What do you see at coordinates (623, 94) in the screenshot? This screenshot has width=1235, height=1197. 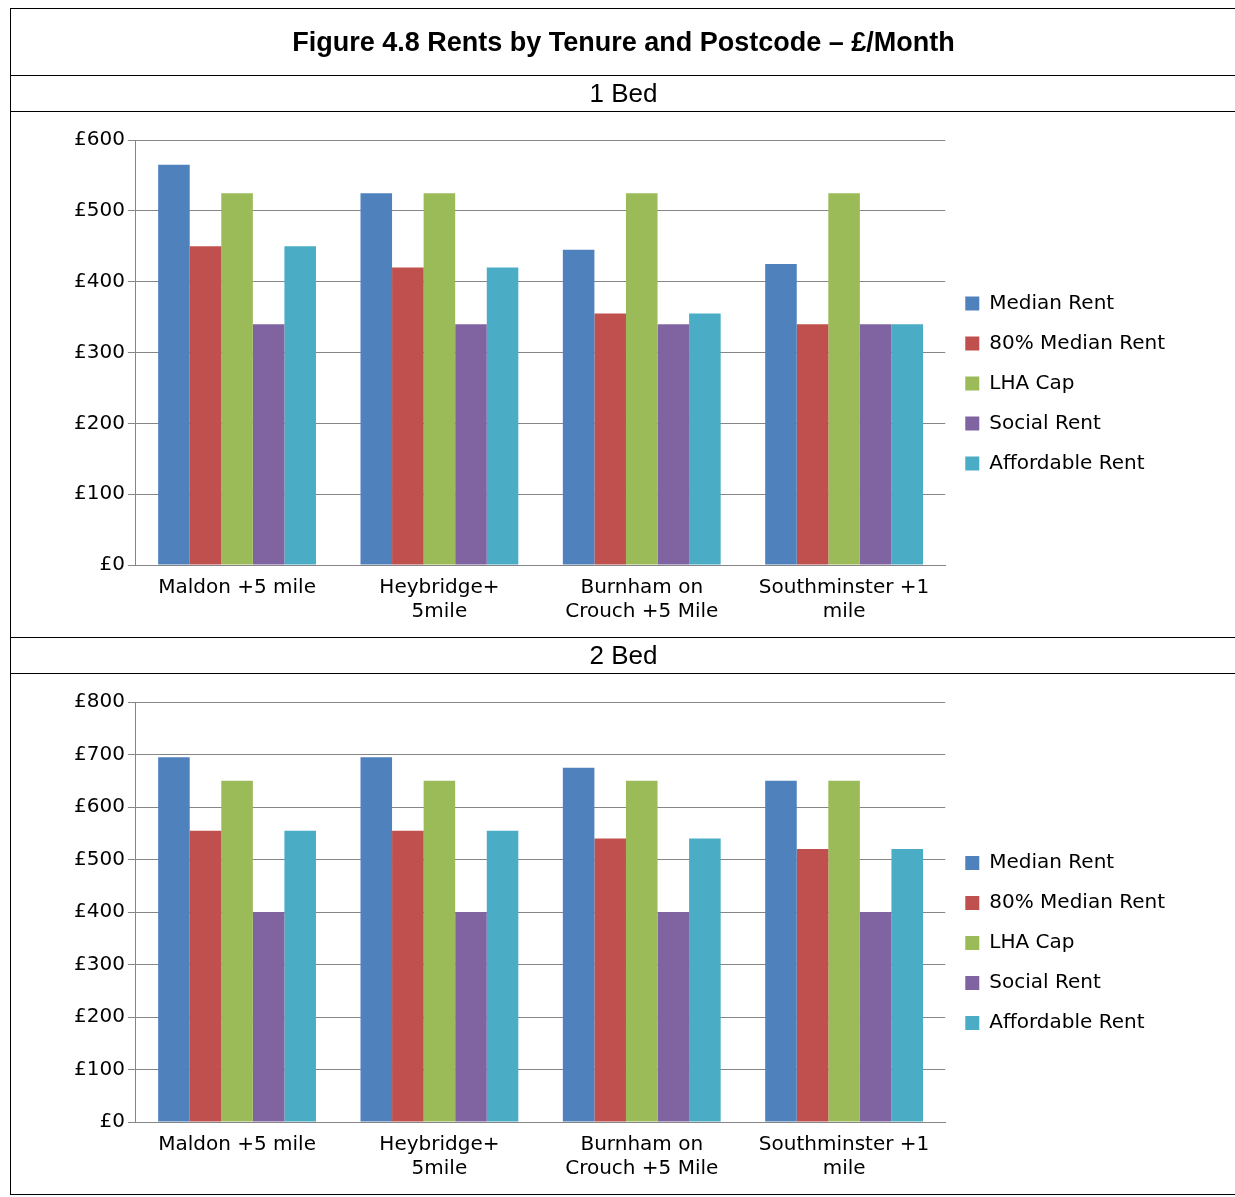 I see `chart-subtitle: 1 Bed` at bounding box center [623, 94].